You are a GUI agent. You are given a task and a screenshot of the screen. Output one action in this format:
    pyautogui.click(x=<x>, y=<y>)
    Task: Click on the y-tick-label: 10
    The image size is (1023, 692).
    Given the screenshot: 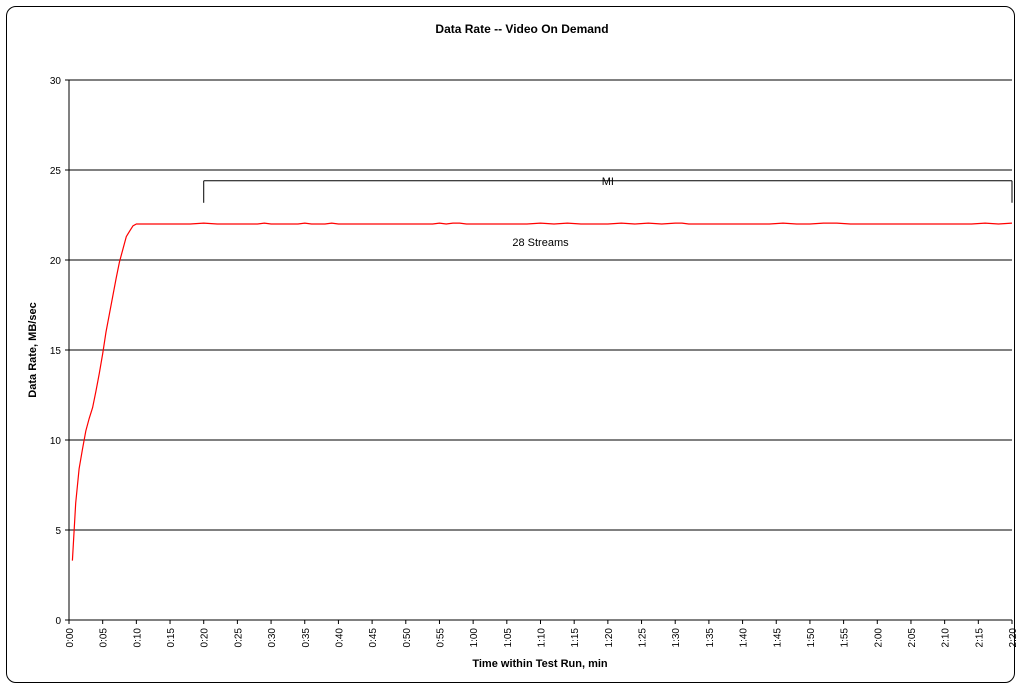 What is the action you would take?
    pyautogui.click(x=56, y=441)
    